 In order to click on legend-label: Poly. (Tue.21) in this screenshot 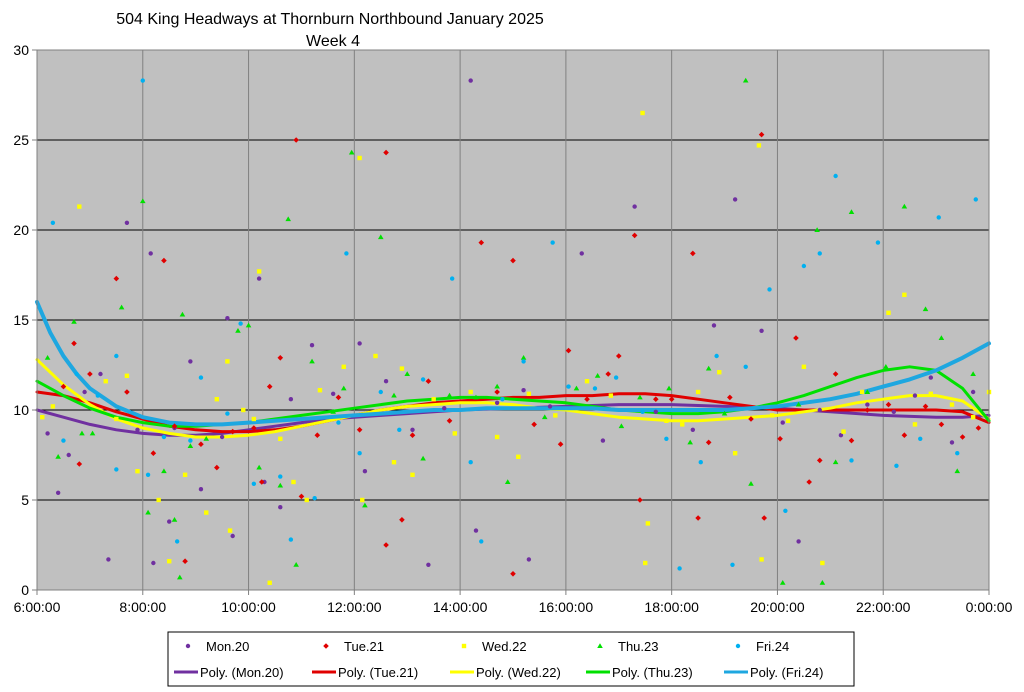, I will do `click(378, 672)`.